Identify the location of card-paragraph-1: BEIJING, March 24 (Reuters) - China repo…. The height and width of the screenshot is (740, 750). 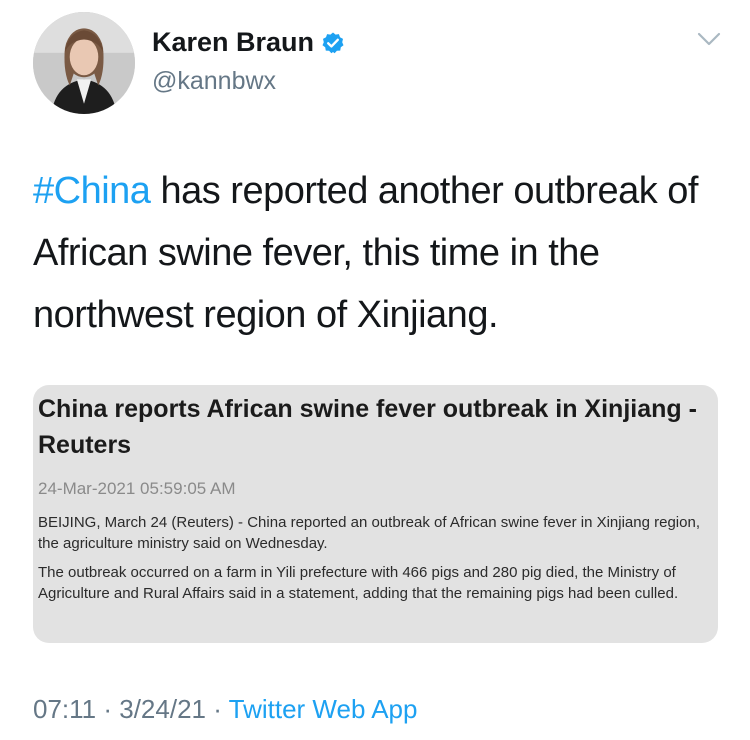
(369, 533).